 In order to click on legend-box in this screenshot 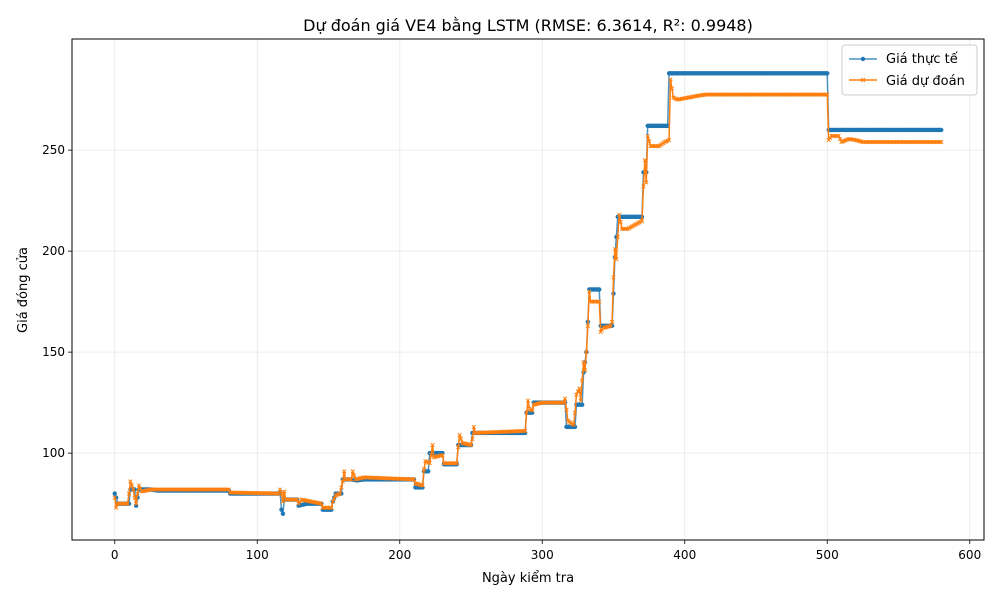, I will do `click(909, 70)`.